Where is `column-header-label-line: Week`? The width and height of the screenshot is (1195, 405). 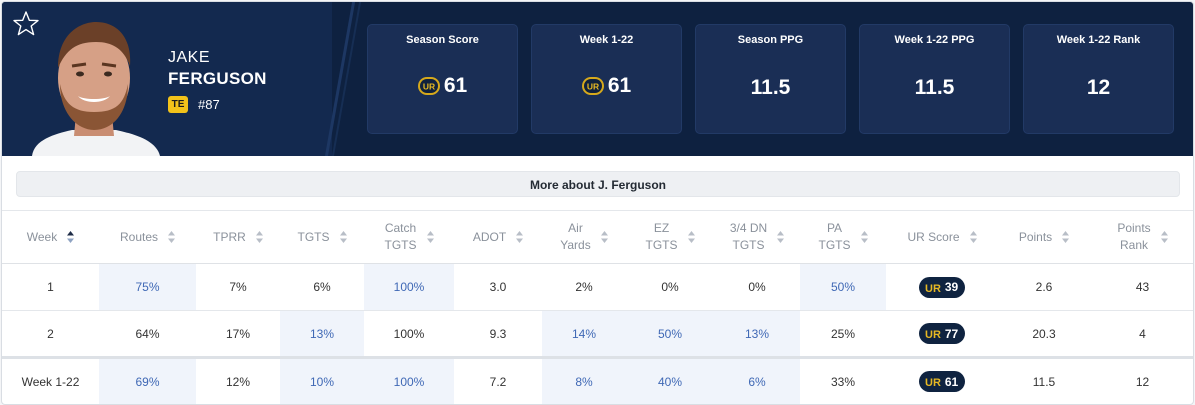 column-header-label-line: Week is located at coordinates (42, 236).